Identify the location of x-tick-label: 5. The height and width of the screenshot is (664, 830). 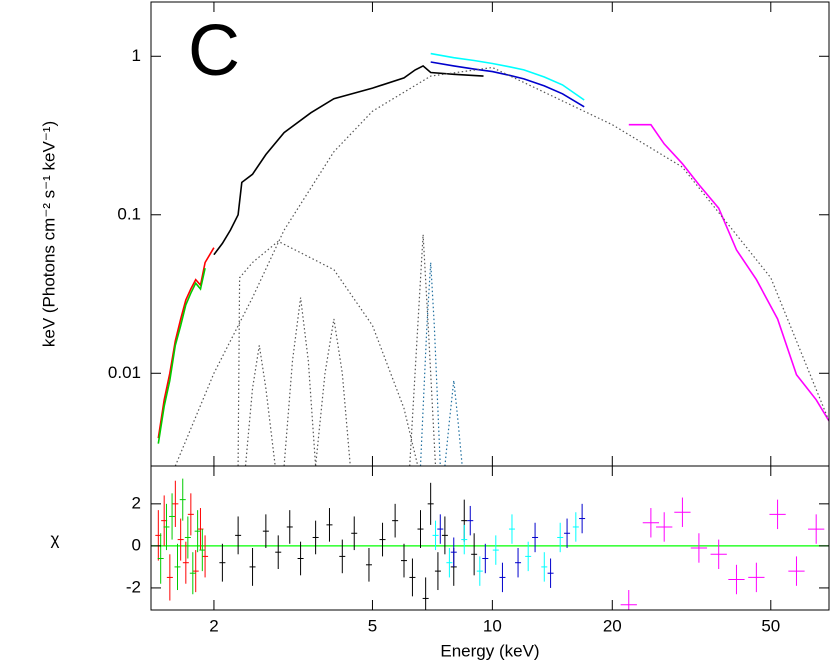
(372, 625).